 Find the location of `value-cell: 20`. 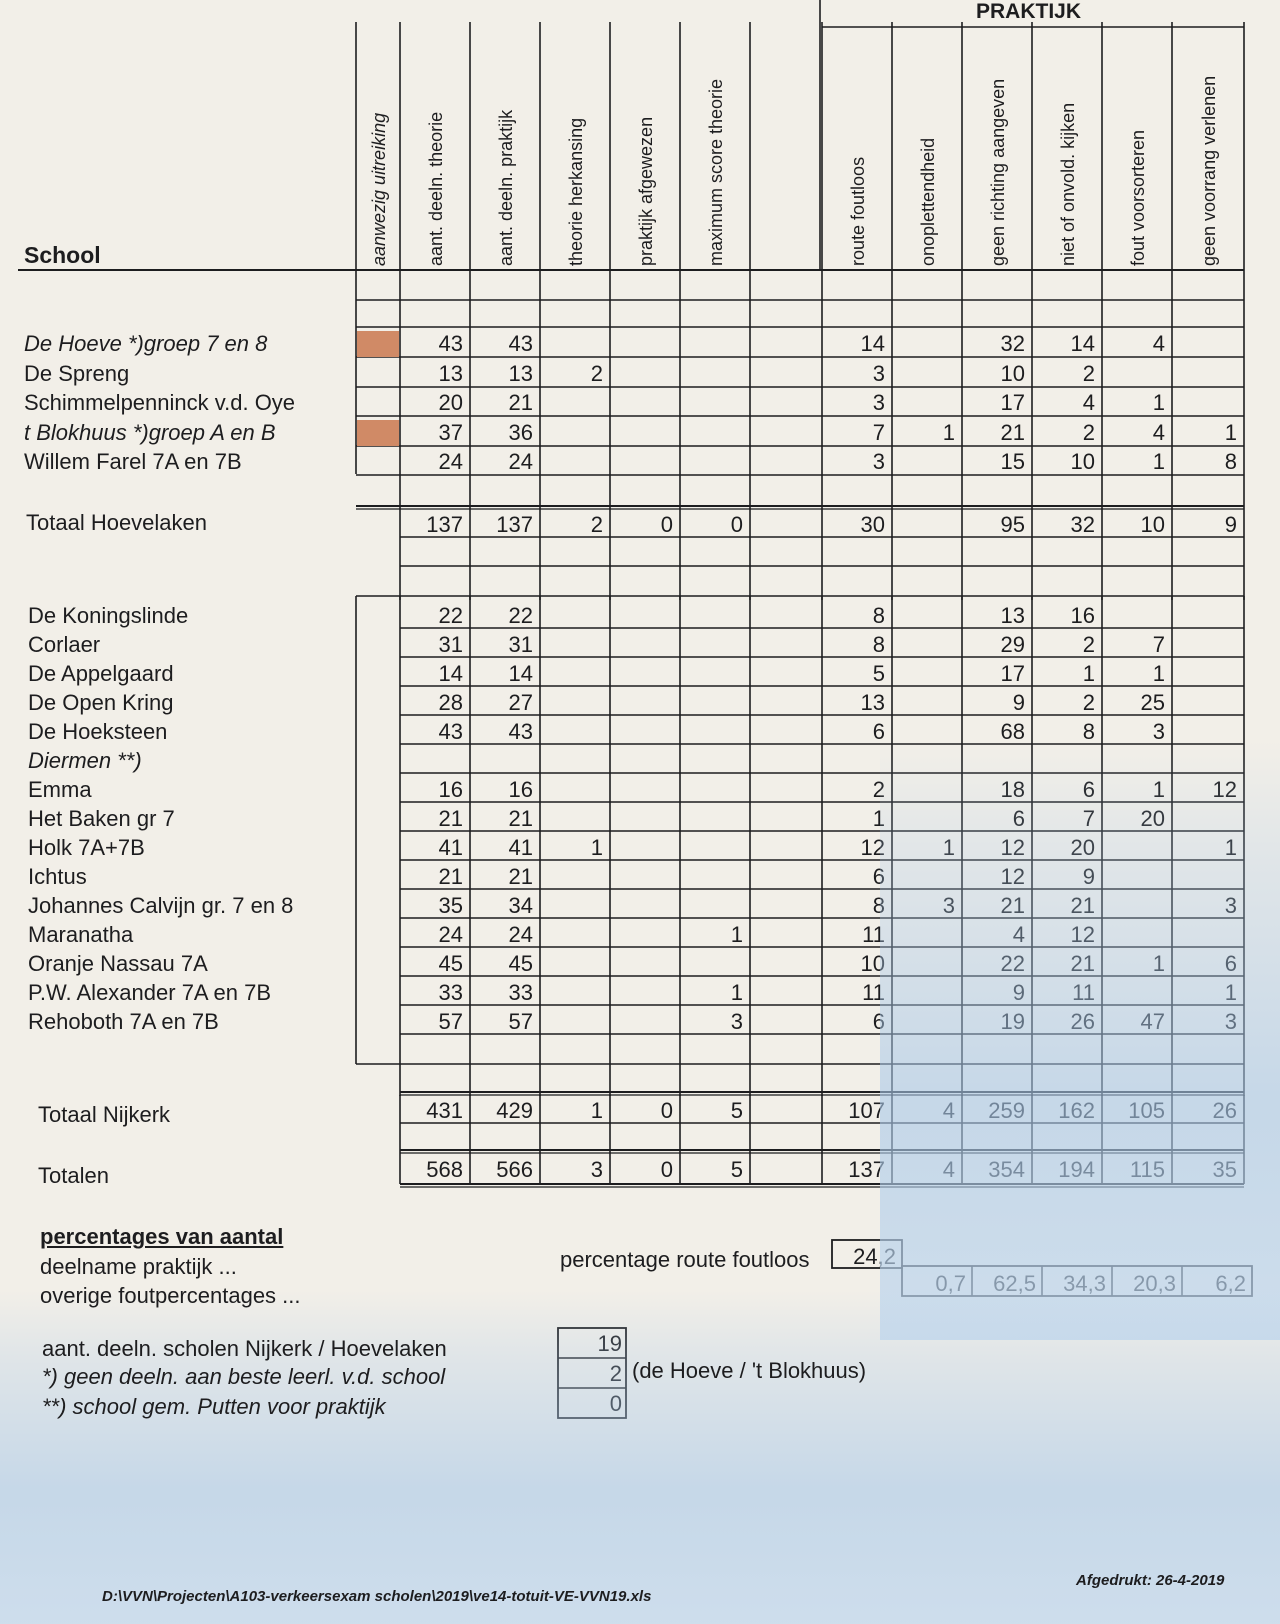

value-cell: 20 is located at coordinates (451, 402).